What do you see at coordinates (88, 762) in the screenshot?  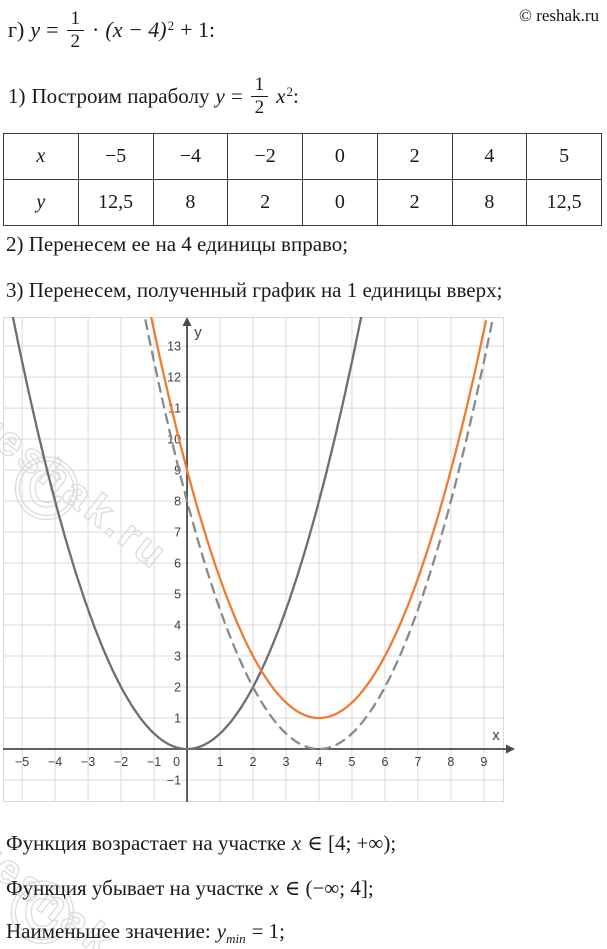 I see `svg-text: −3` at bounding box center [88, 762].